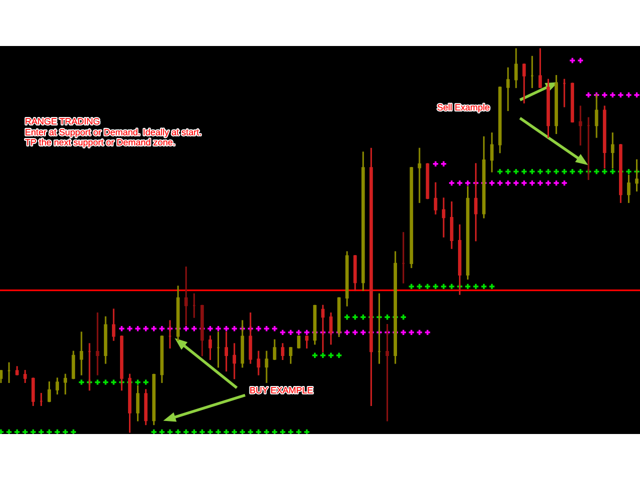 Image resolution: width=640 pixels, height=480 pixels. What do you see at coordinates (113, 133) in the screenshot?
I see `annotation: Enter at Support or Demand. Ideally at start.` at bounding box center [113, 133].